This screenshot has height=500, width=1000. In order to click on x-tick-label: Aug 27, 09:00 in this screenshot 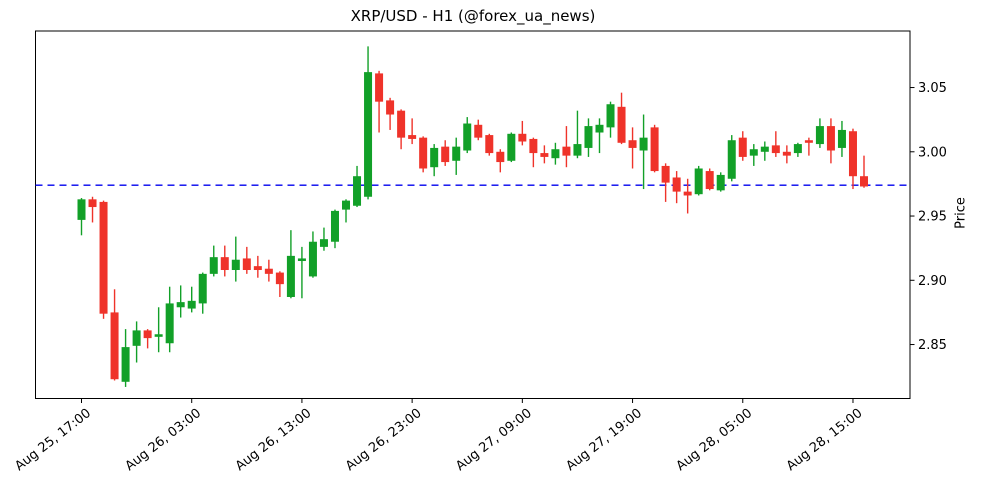, I will do `click(494, 440)`.